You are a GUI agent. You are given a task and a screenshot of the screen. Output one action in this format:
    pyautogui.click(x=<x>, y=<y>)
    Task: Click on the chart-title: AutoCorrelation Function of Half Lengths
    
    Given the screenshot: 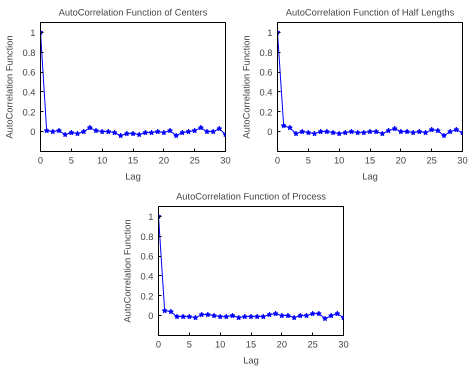 What is the action you would take?
    pyautogui.click(x=370, y=13)
    